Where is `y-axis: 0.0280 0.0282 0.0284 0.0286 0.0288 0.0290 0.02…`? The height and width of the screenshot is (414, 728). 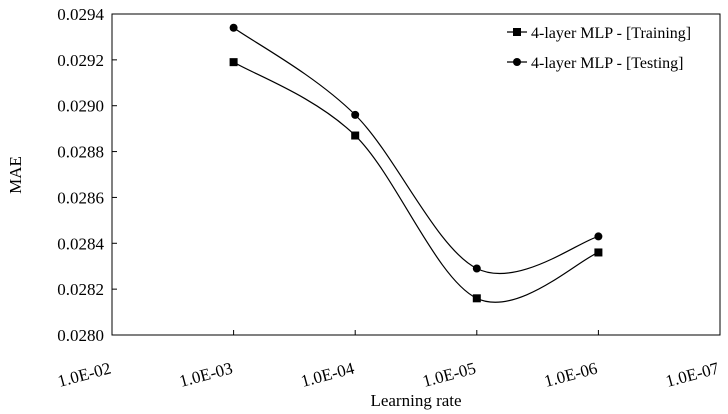 y-axis: 0.0280 0.0282 0.0284 0.0286 0.0288 0.0290 0.02… is located at coordinates (87, 175).